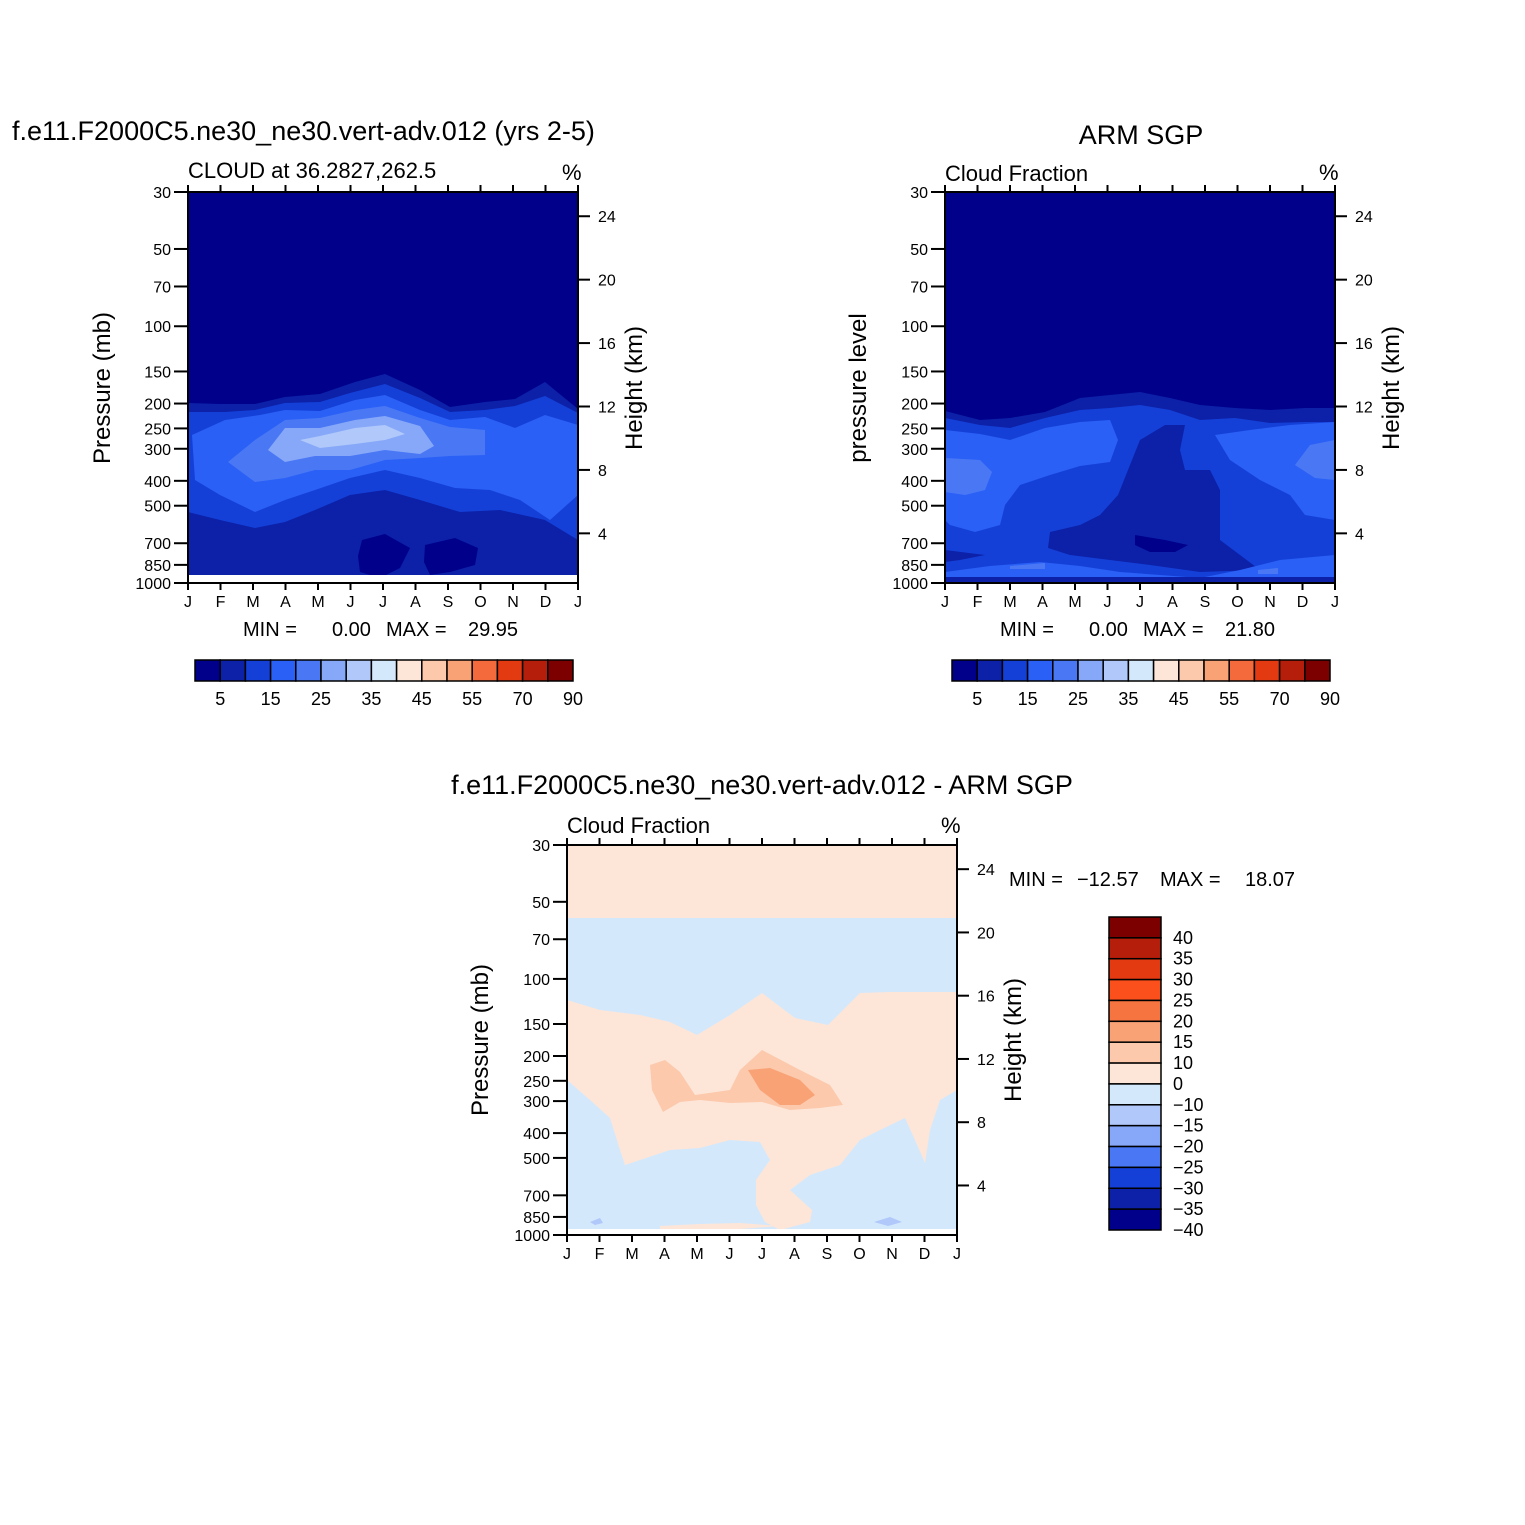  What do you see at coordinates (858, 387) in the screenshot?
I see `y-axis-title: pressure level` at bounding box center [858, 387].